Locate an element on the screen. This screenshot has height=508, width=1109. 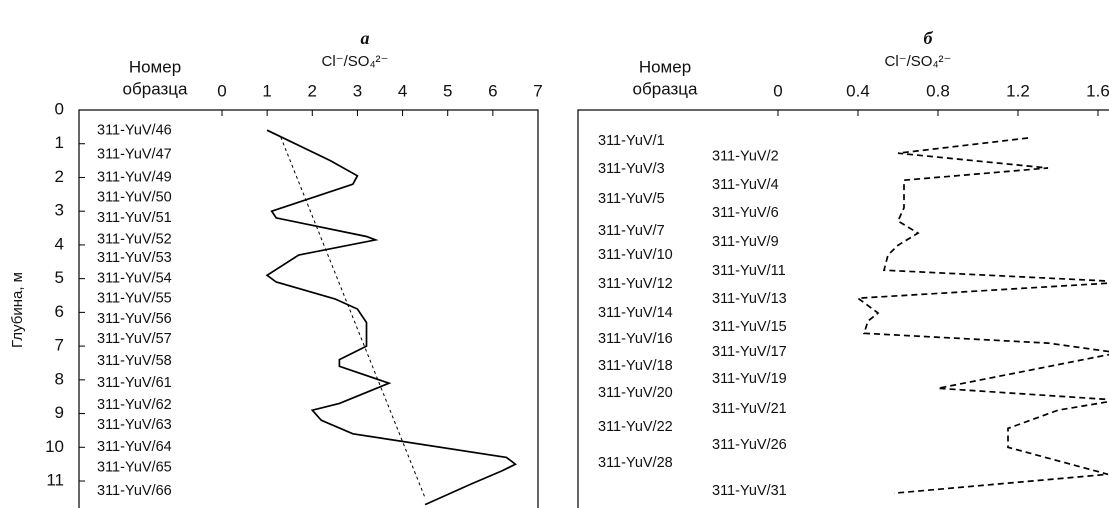
sample-label: 311-YuV/19 is located at coordinates (749, 379).